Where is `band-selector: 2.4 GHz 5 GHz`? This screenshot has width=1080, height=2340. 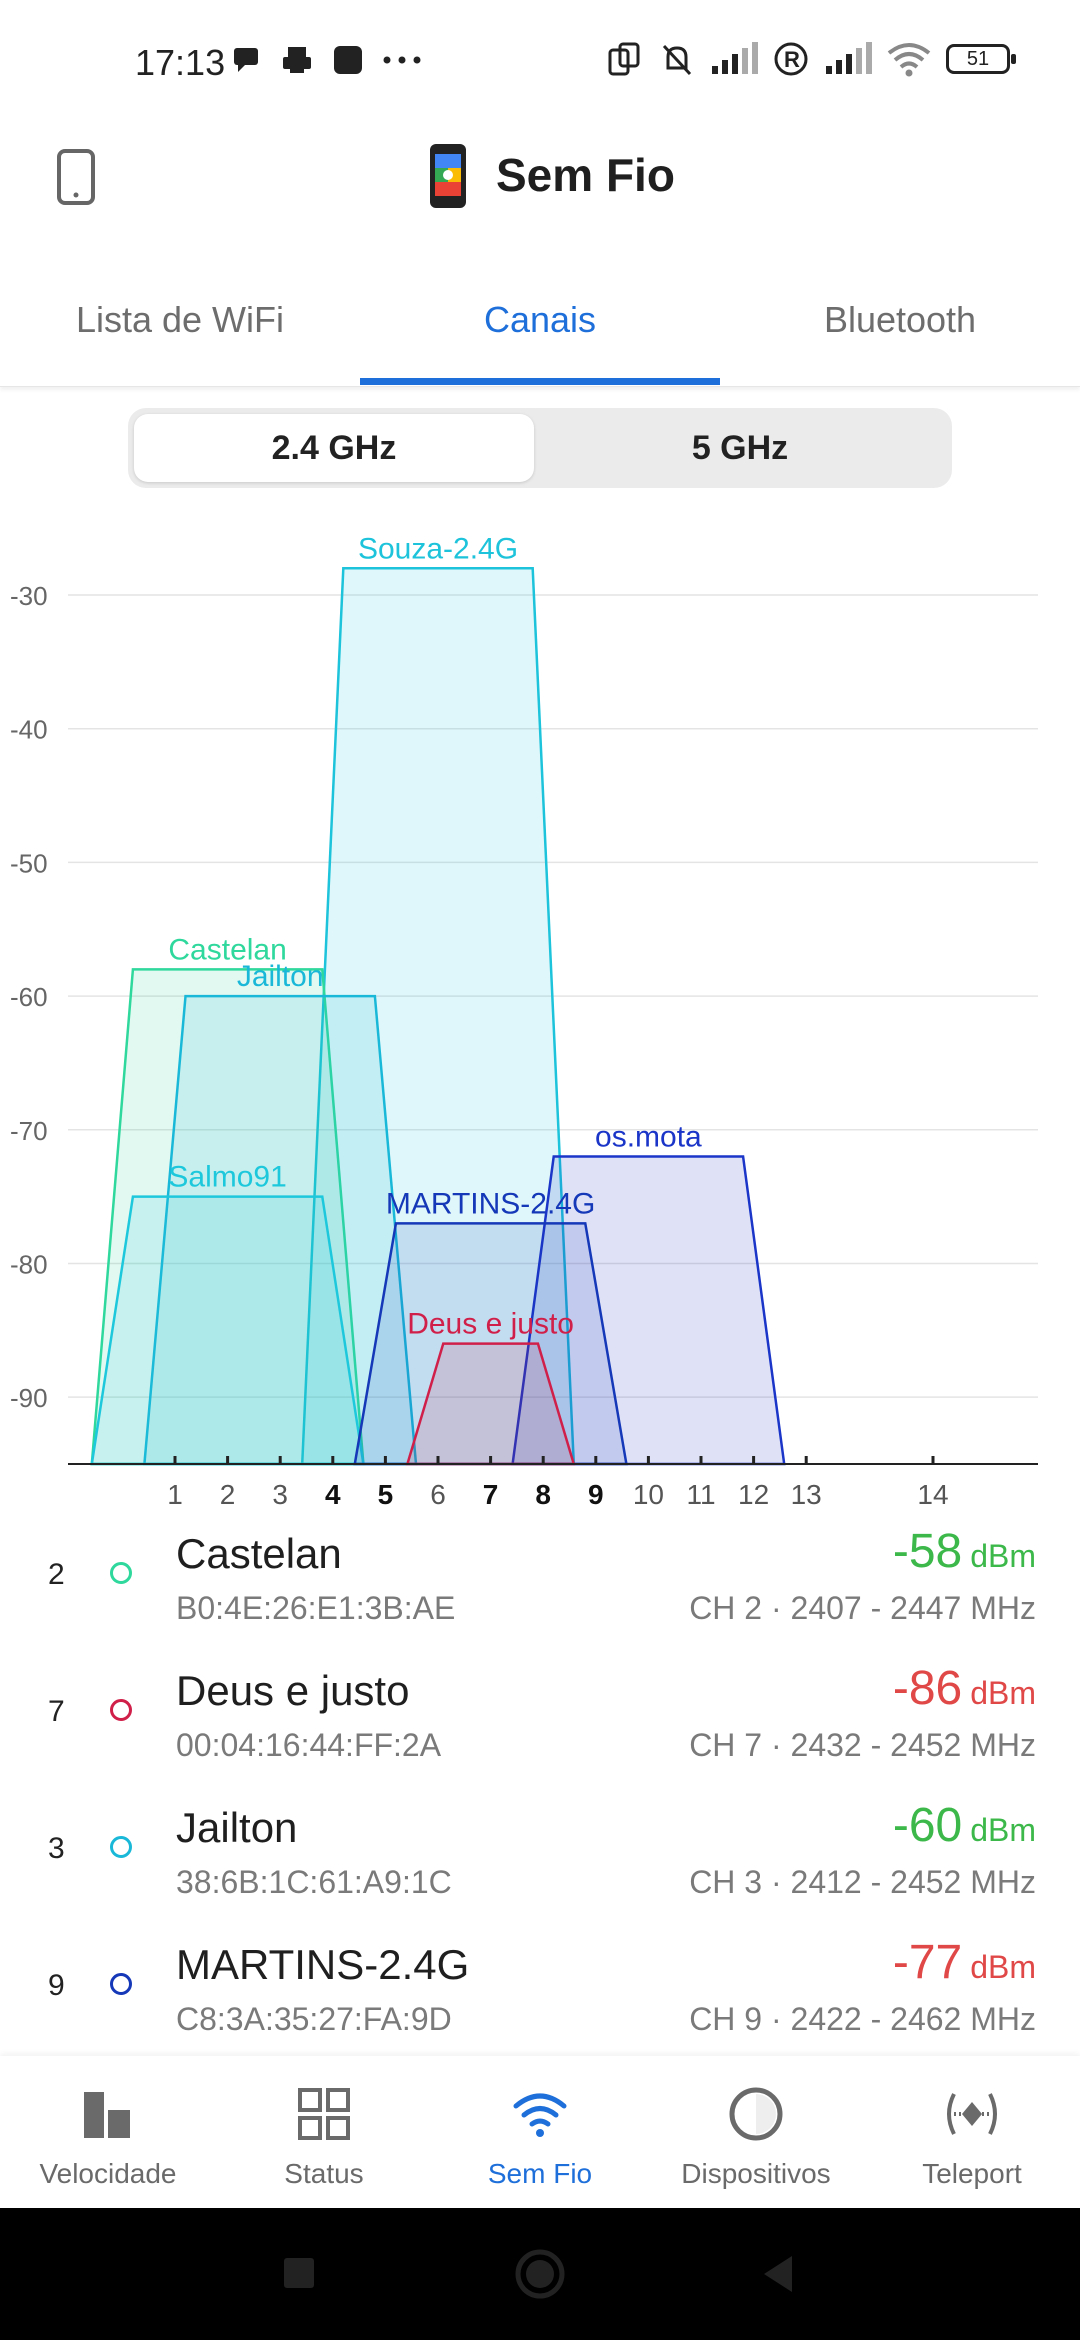
band-selector: 2.4 GHz 5 GHz is located at coordinates (540, 448).